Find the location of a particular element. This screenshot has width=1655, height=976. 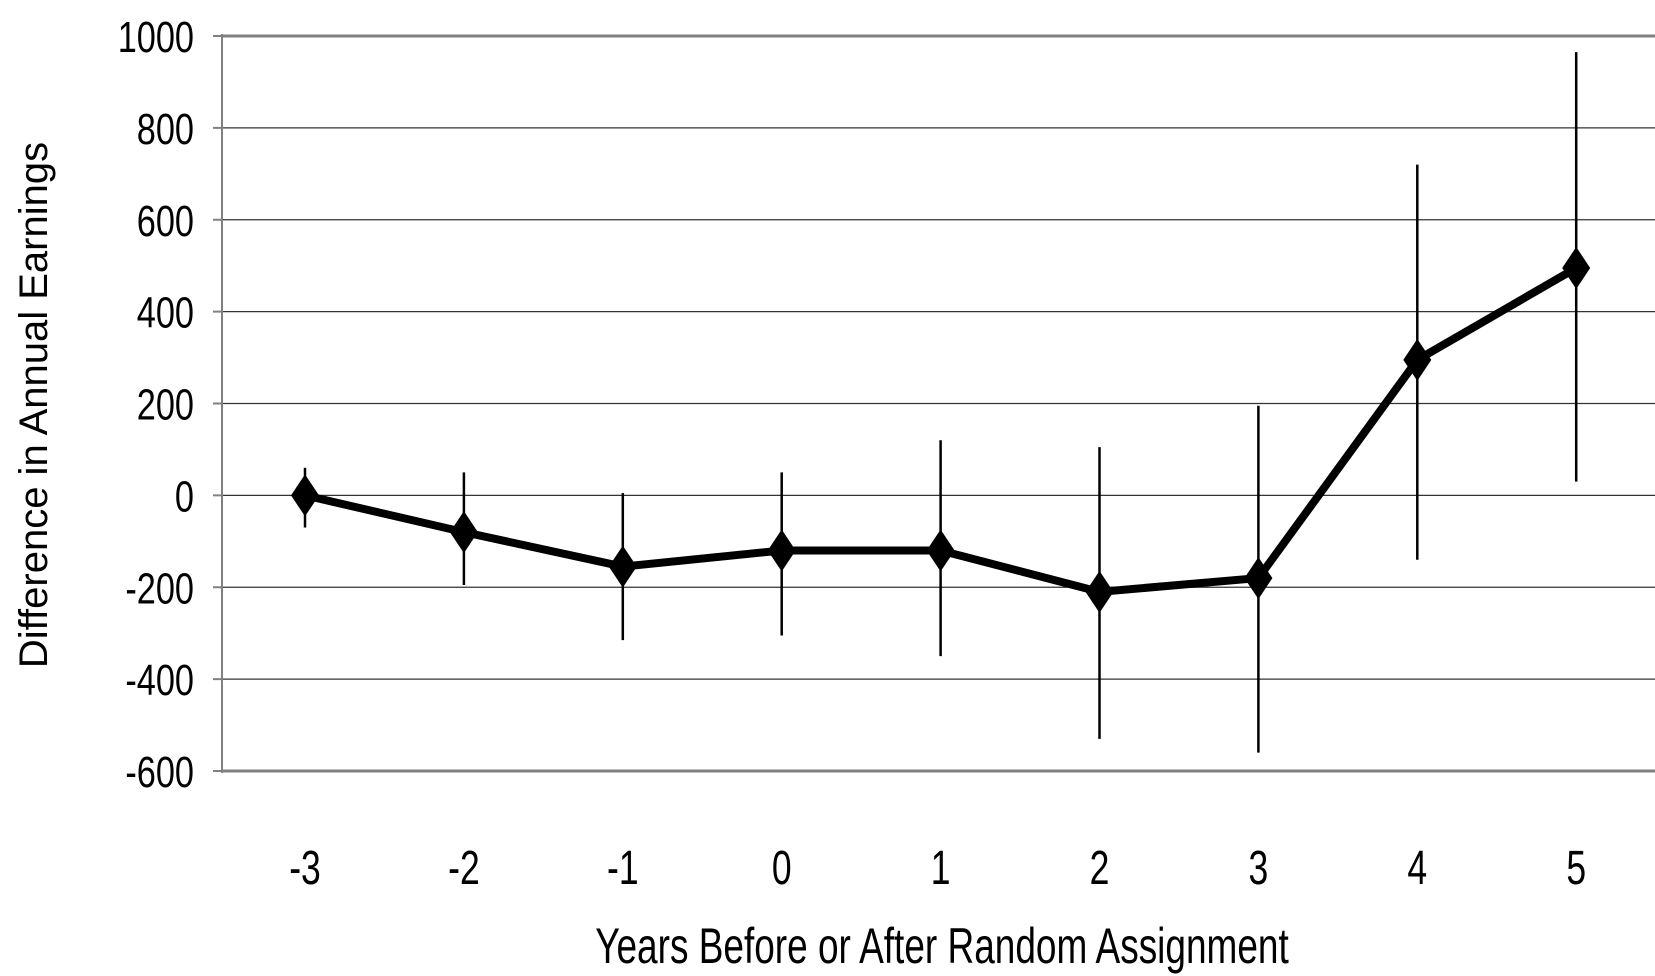

x-tick-label: 4 is located at coordinates (1417, 867).